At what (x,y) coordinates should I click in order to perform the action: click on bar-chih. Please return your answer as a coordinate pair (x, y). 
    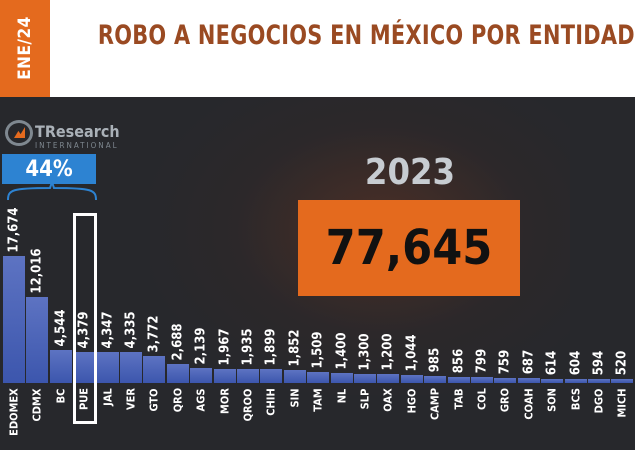
    Looking at the image, I should click on (271, 376).